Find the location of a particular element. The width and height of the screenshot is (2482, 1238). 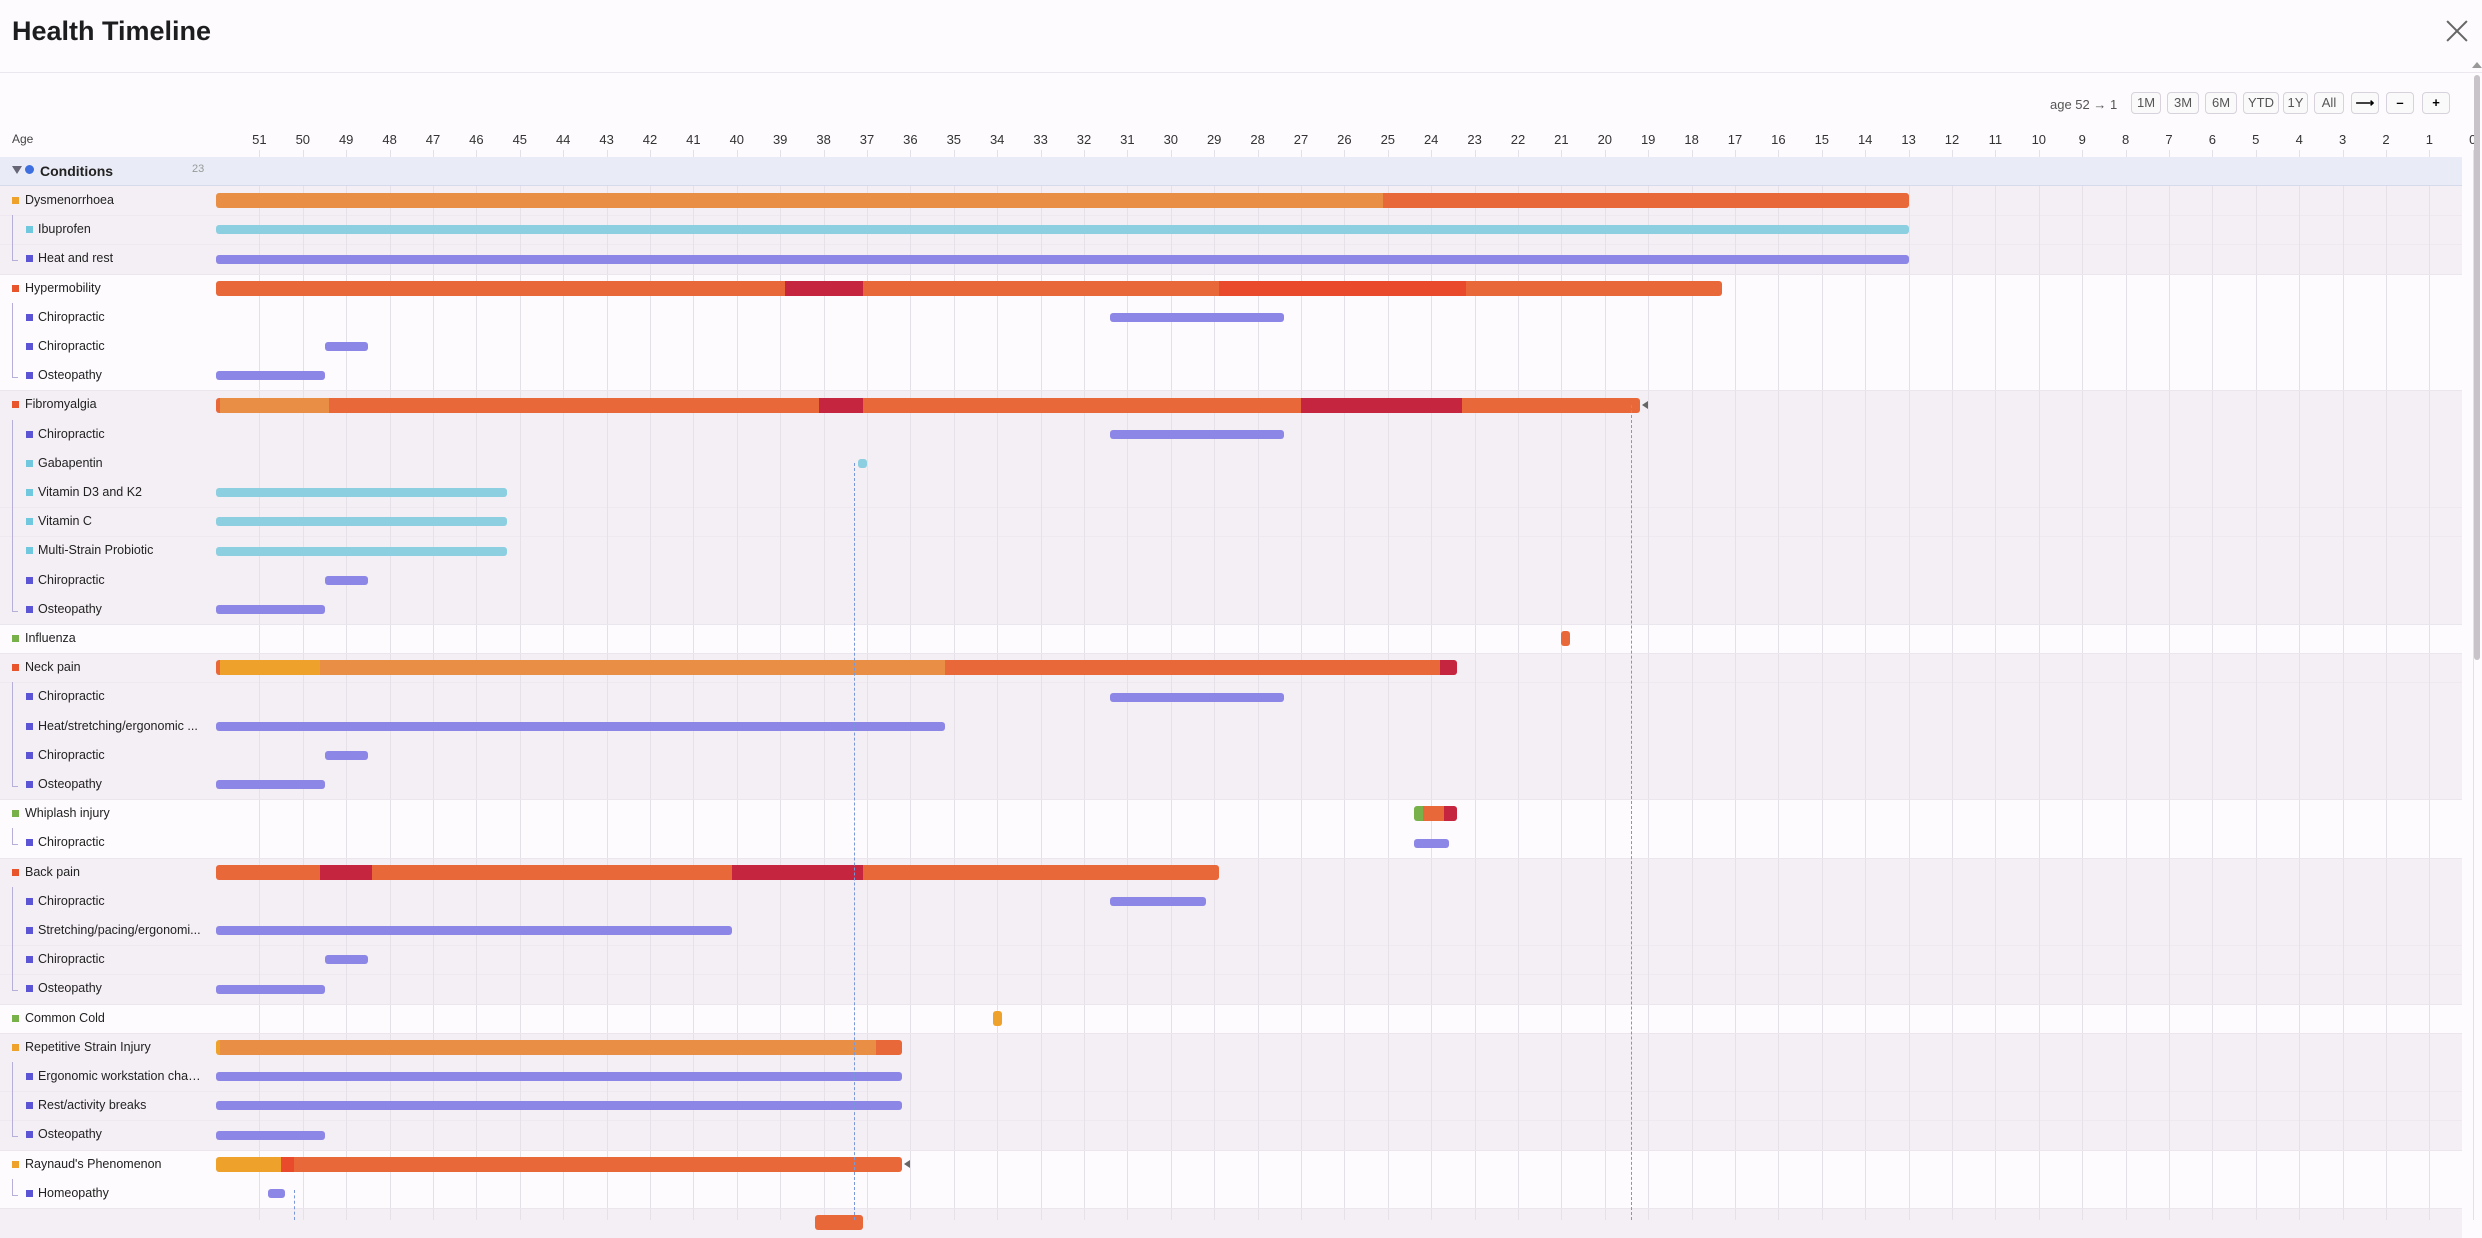

scroll-up-icon is located at coordinates (2477, 65).